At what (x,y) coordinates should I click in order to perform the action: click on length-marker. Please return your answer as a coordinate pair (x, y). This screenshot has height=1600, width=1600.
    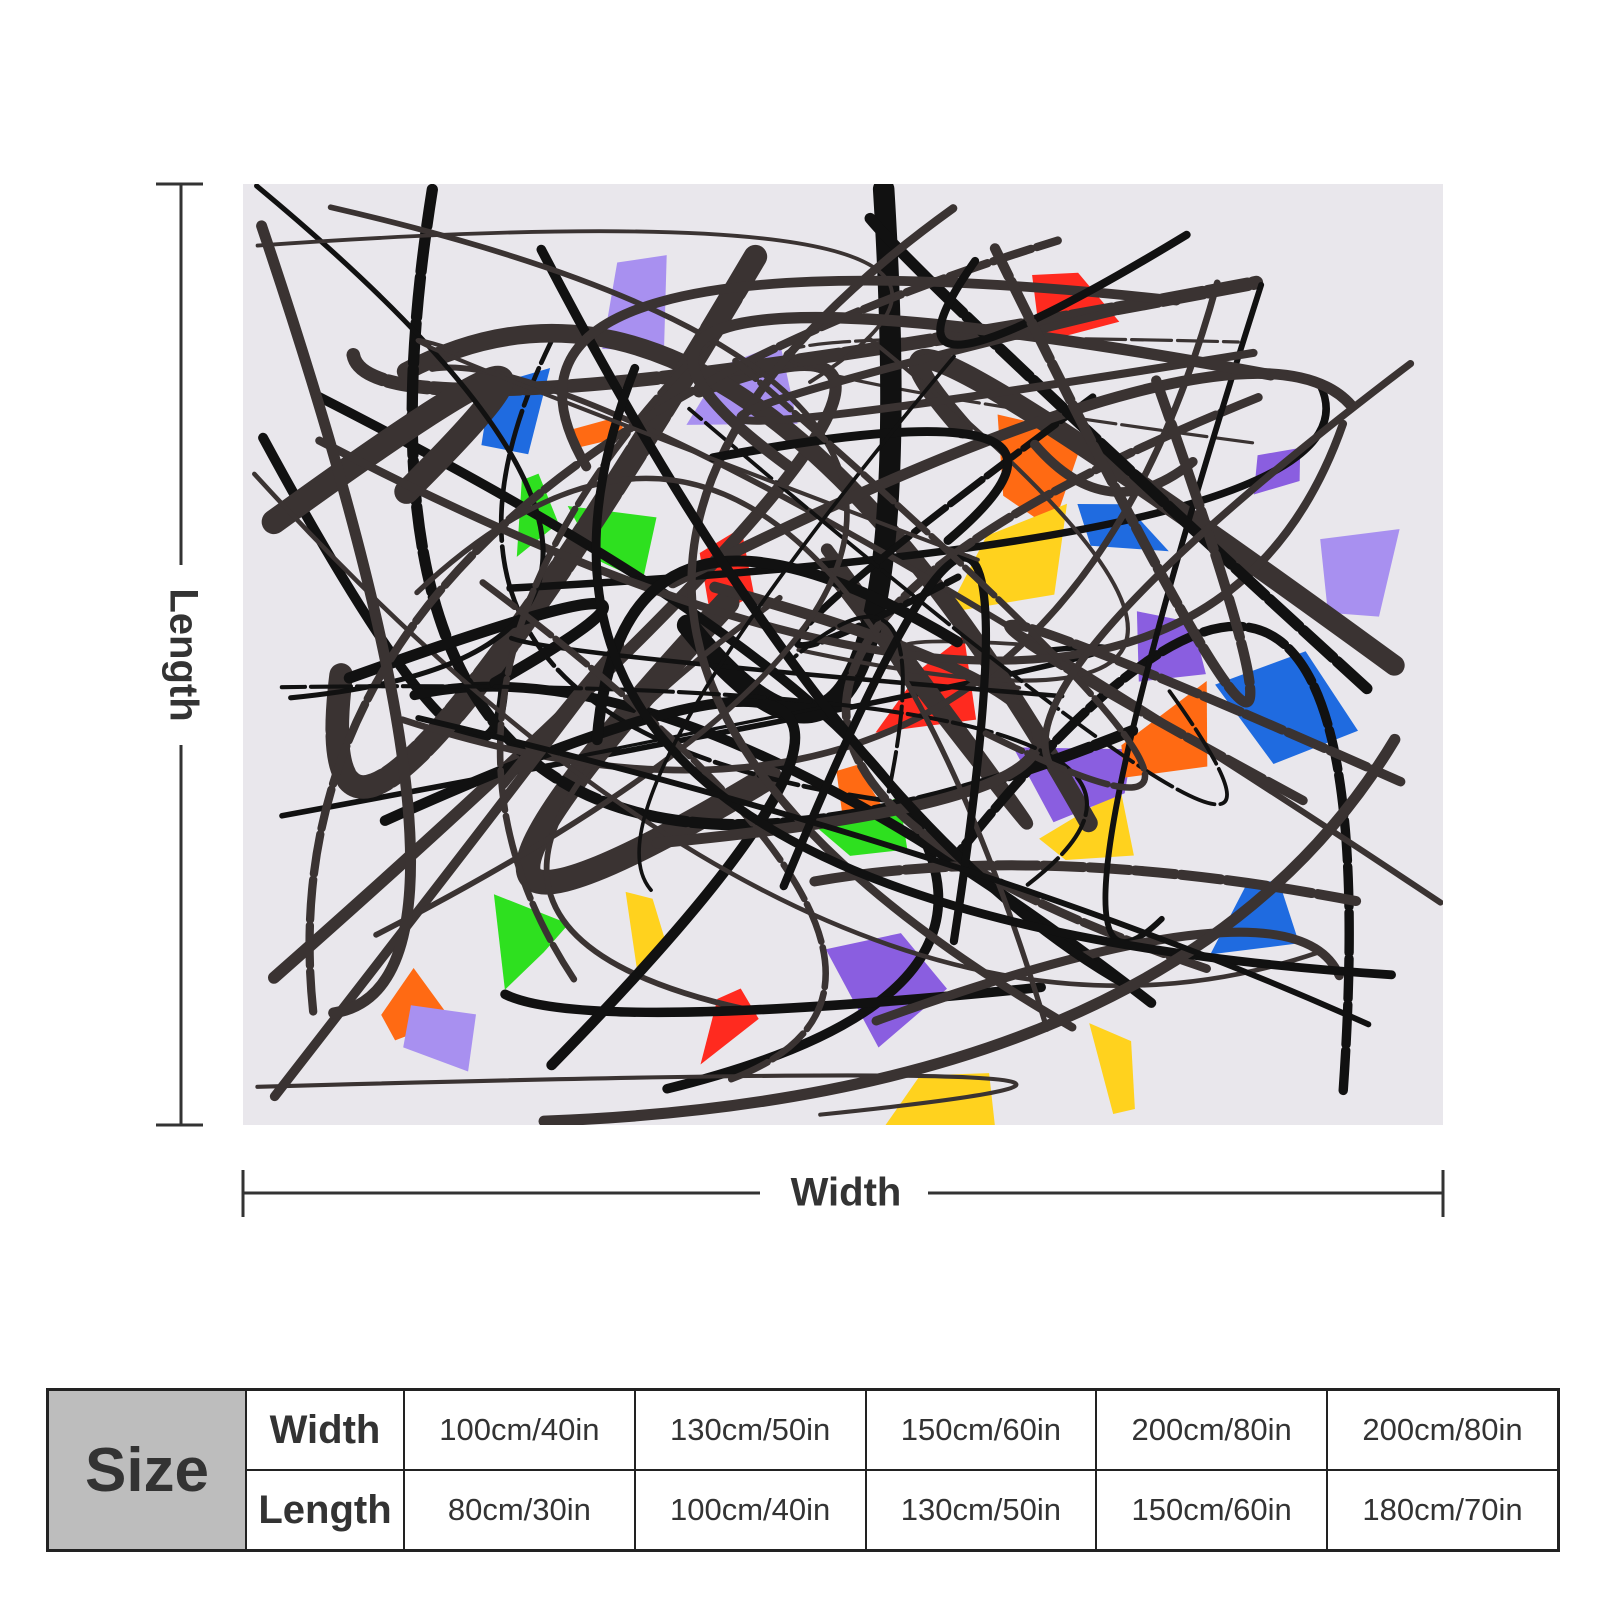
    Looking at the image, I should click on (179, 654).